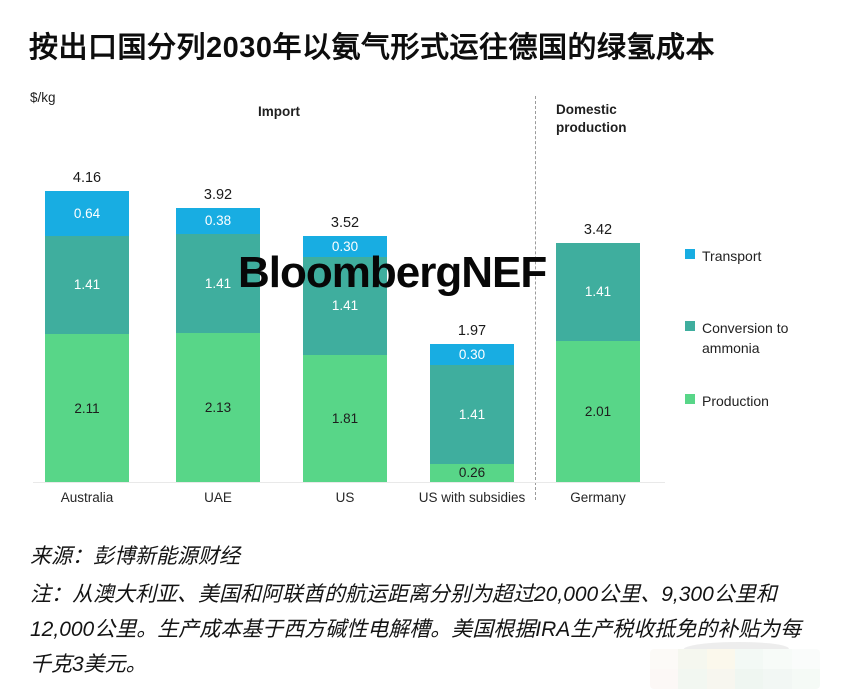 Image resolution: width=845 pixels, height=693 pixels. What do you see at coordinates (690, 399) in the screenshot?
I see `production-swatch-icon` at bounding box center [690, 399].